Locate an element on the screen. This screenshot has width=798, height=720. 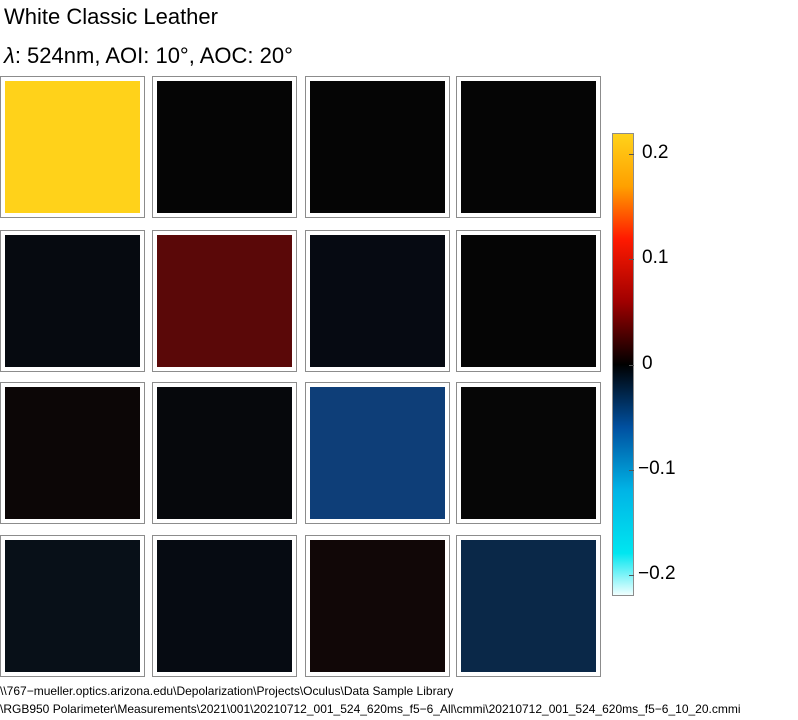
matrix-cell-r2c4 is located at coordinates (528, 301).